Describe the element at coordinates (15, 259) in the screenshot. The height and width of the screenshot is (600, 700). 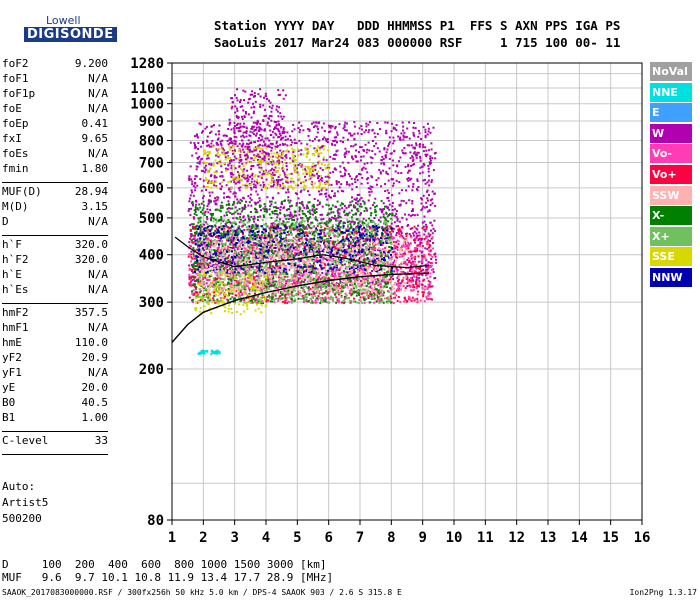
I see `param-name: h`F2` at that location.